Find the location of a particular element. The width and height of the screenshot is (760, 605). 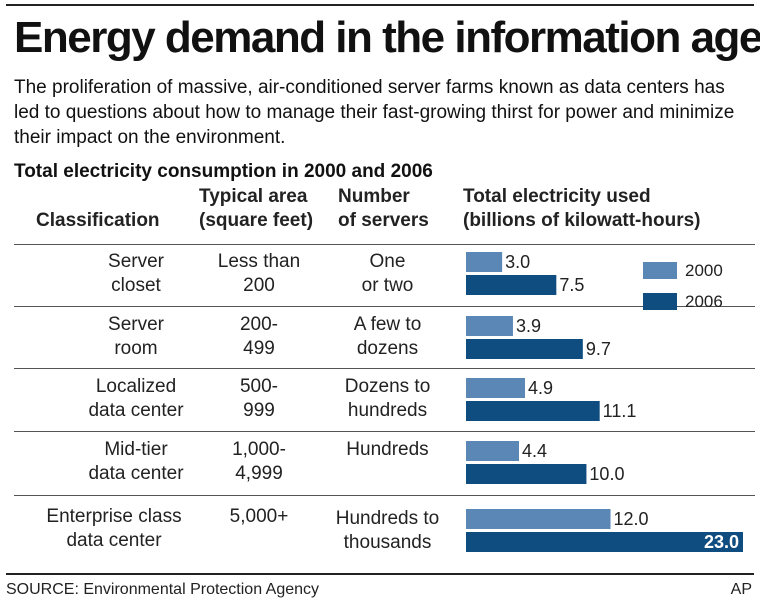

table-row-servers: A few to dozens is located at coordinates (387, 337).